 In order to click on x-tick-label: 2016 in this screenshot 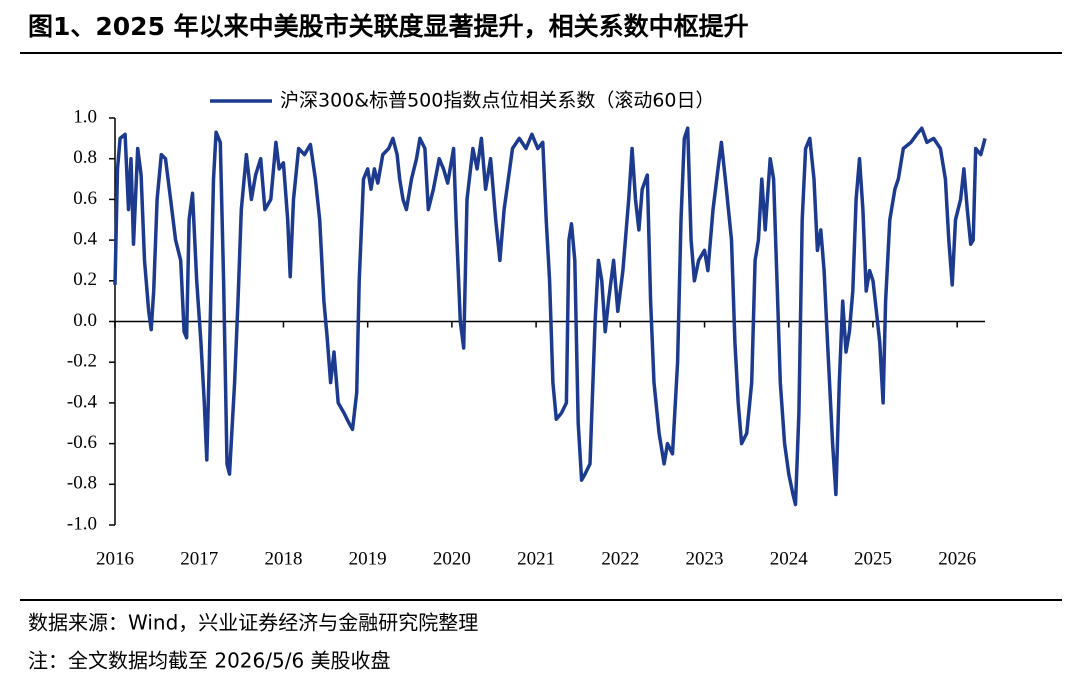, I will do `click(115, 558)`.